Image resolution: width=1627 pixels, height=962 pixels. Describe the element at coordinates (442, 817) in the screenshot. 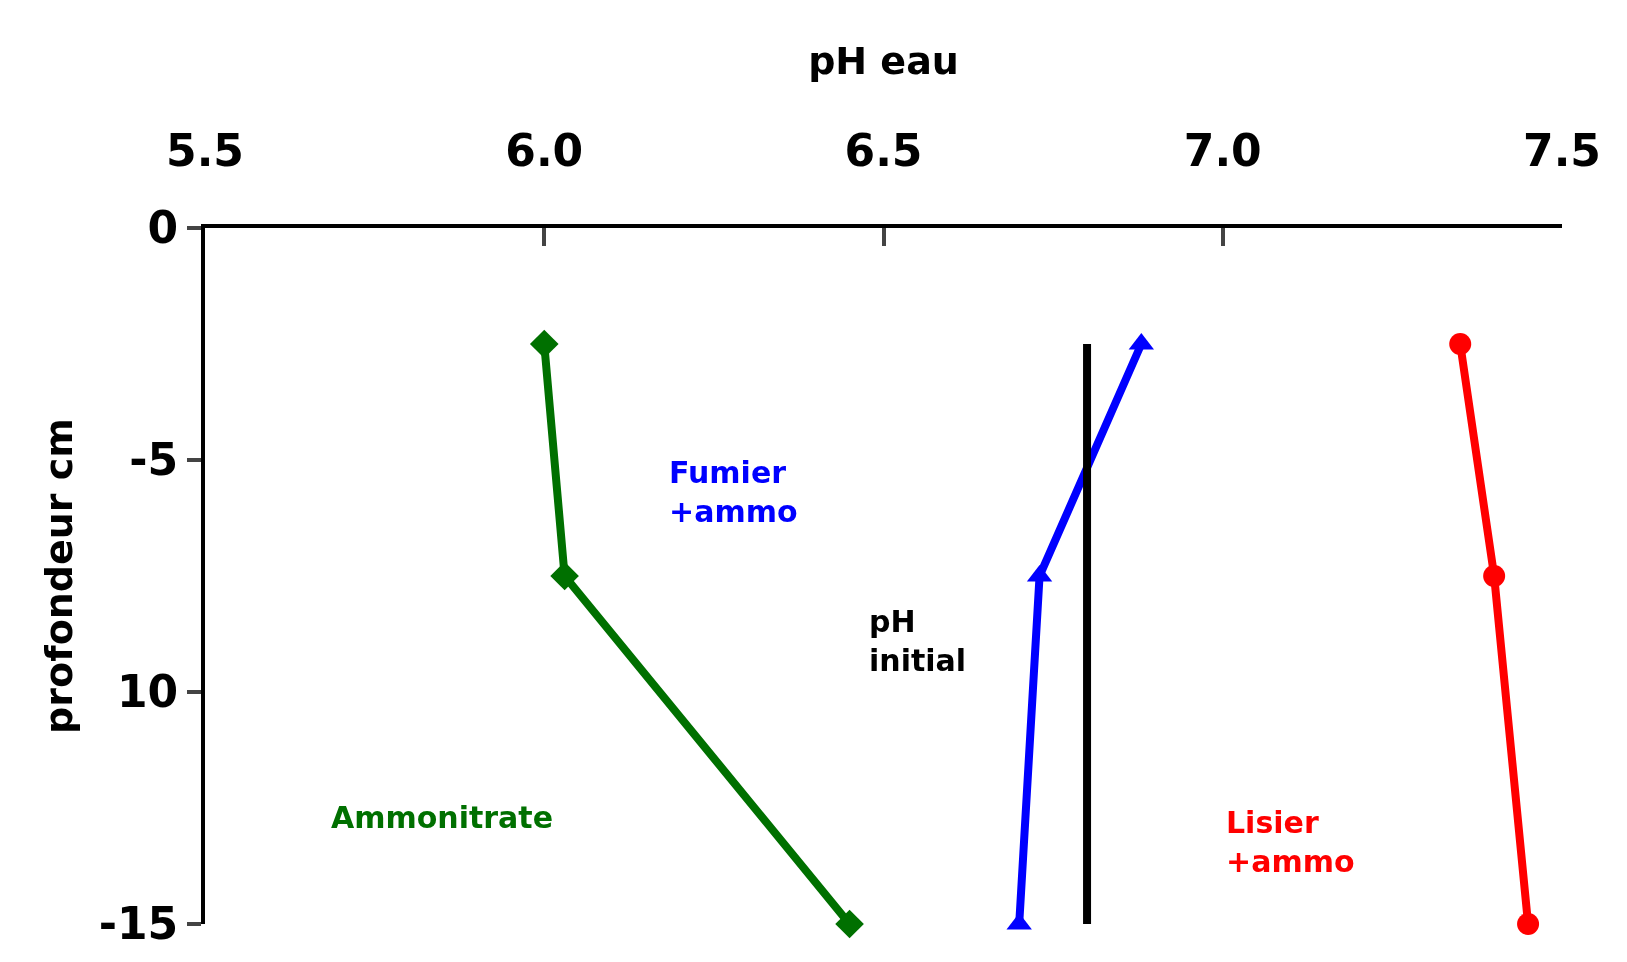

I see `text: Ammonitrate` at that location.